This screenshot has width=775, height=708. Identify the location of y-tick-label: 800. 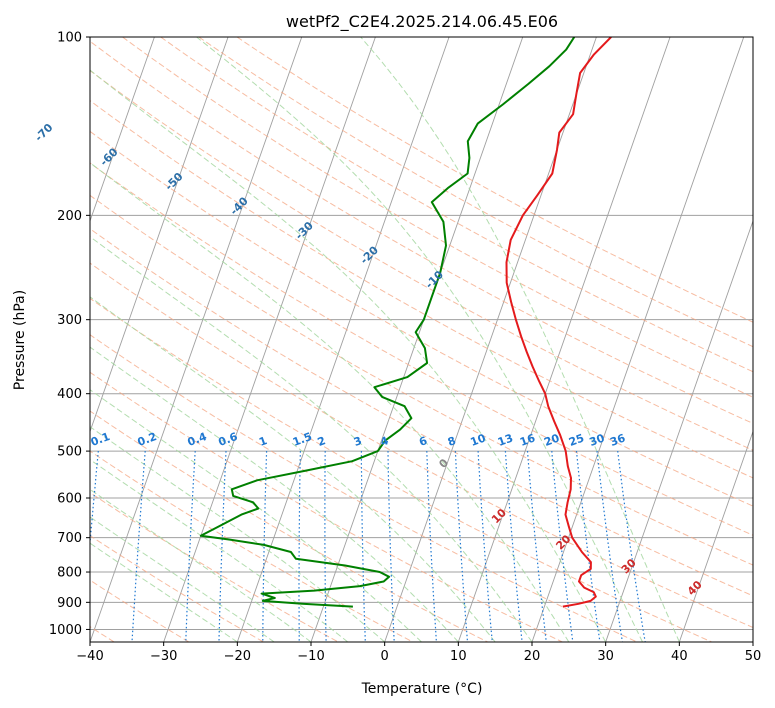
(69, 573).